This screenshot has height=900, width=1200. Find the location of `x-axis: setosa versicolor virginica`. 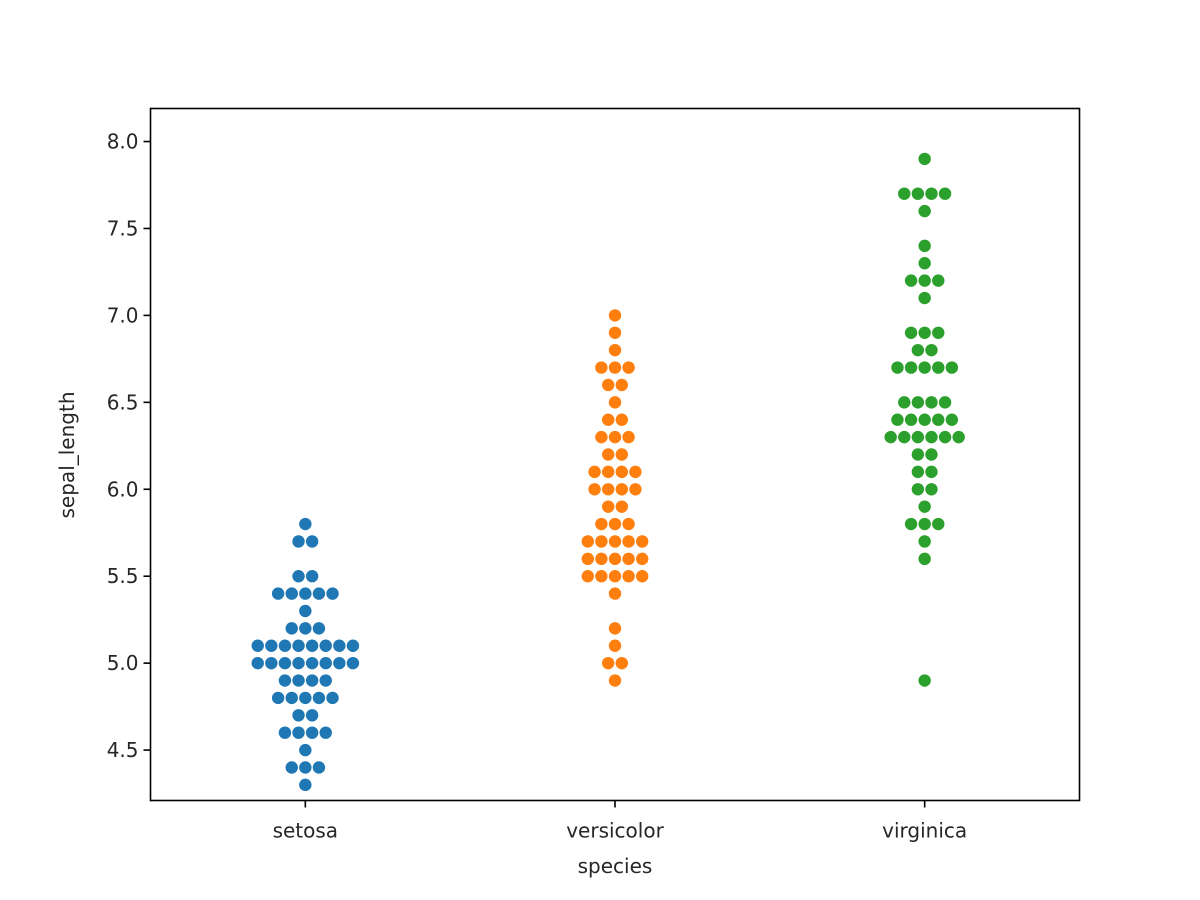

x-axis: setosa versicolor virginica is located at coordinates (620, 821).